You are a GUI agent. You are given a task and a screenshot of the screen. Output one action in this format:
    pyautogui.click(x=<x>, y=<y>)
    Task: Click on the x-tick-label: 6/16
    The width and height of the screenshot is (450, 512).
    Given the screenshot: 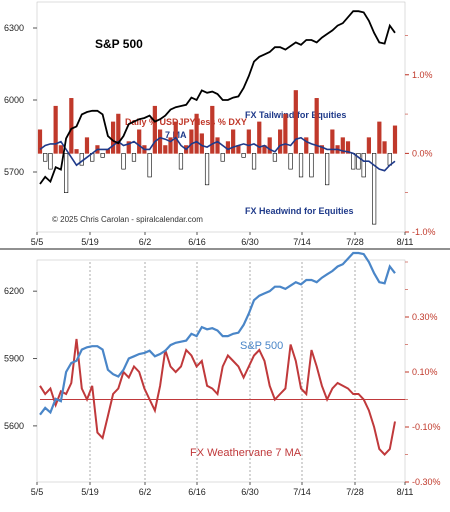 What is the action you would take?
    pyautogui.click(x=197, y=242)
    